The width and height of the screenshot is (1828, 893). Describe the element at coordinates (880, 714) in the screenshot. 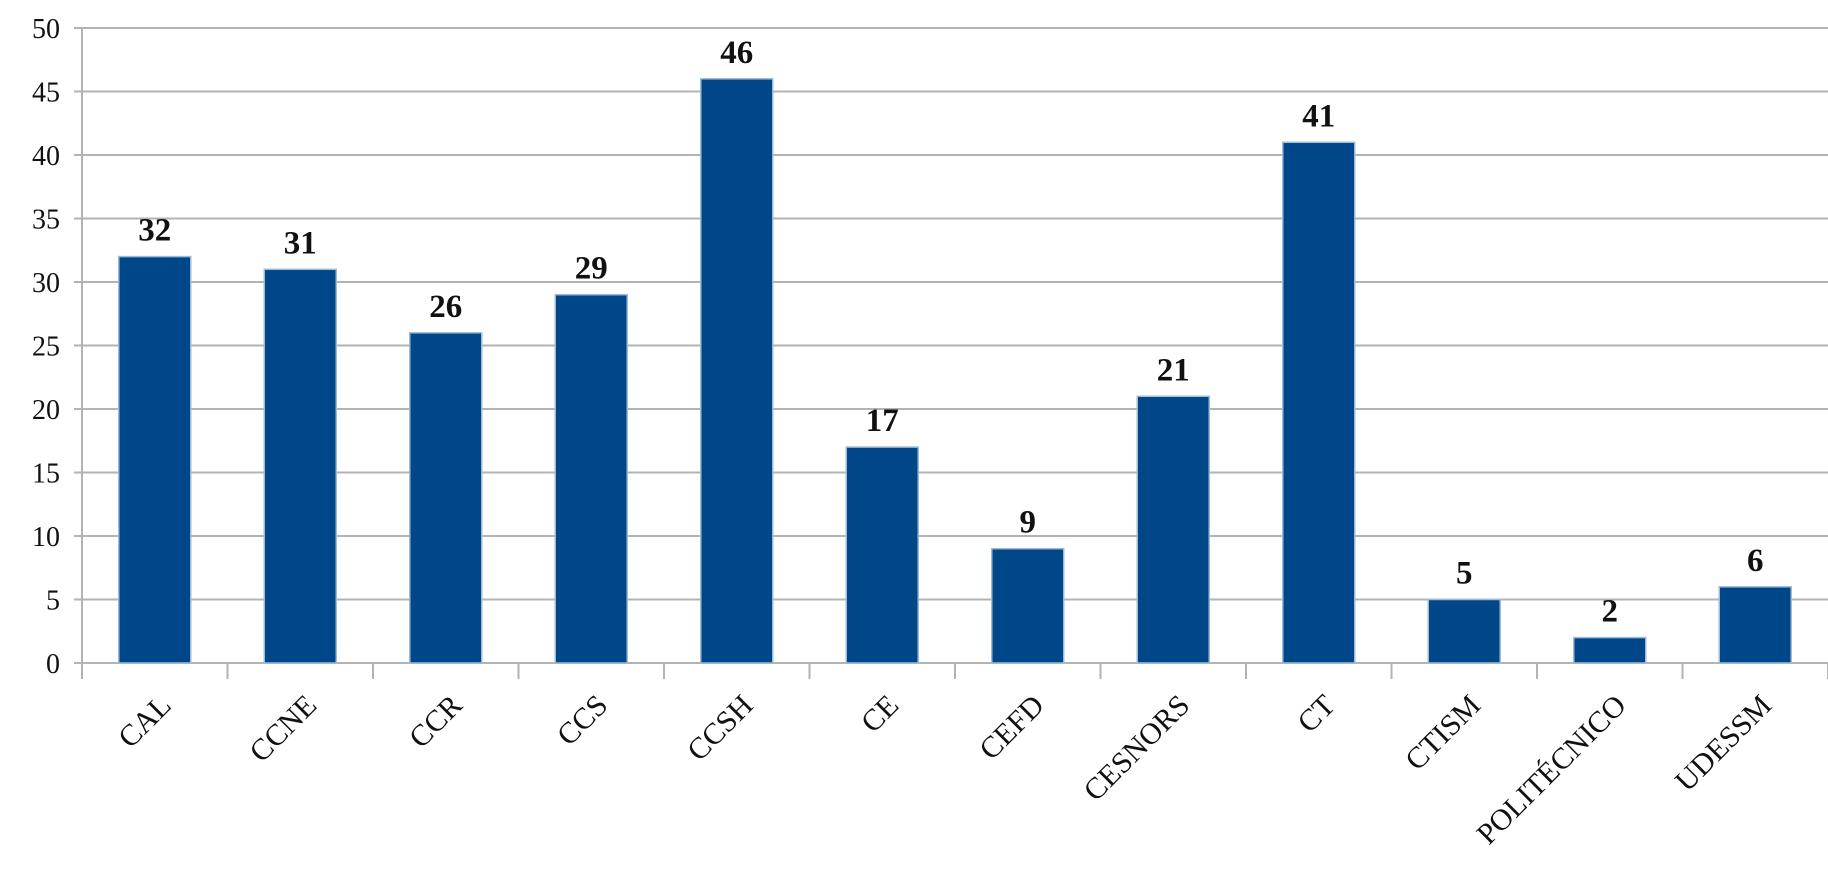

I see `category-label: CE` at that location.